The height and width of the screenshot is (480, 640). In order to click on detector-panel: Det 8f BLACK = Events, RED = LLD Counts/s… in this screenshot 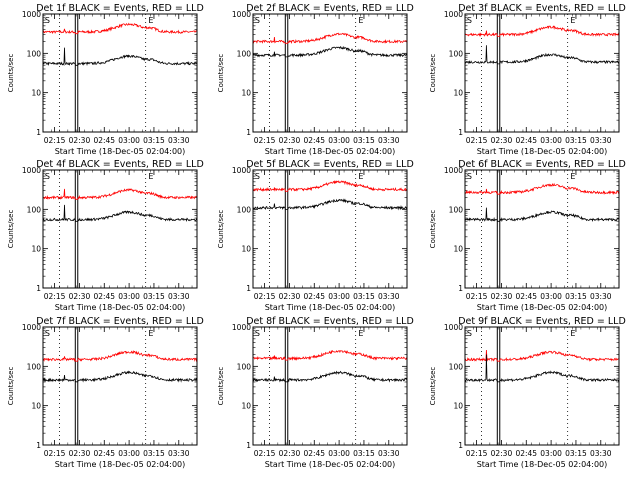, I will do `click(315, 392)`.